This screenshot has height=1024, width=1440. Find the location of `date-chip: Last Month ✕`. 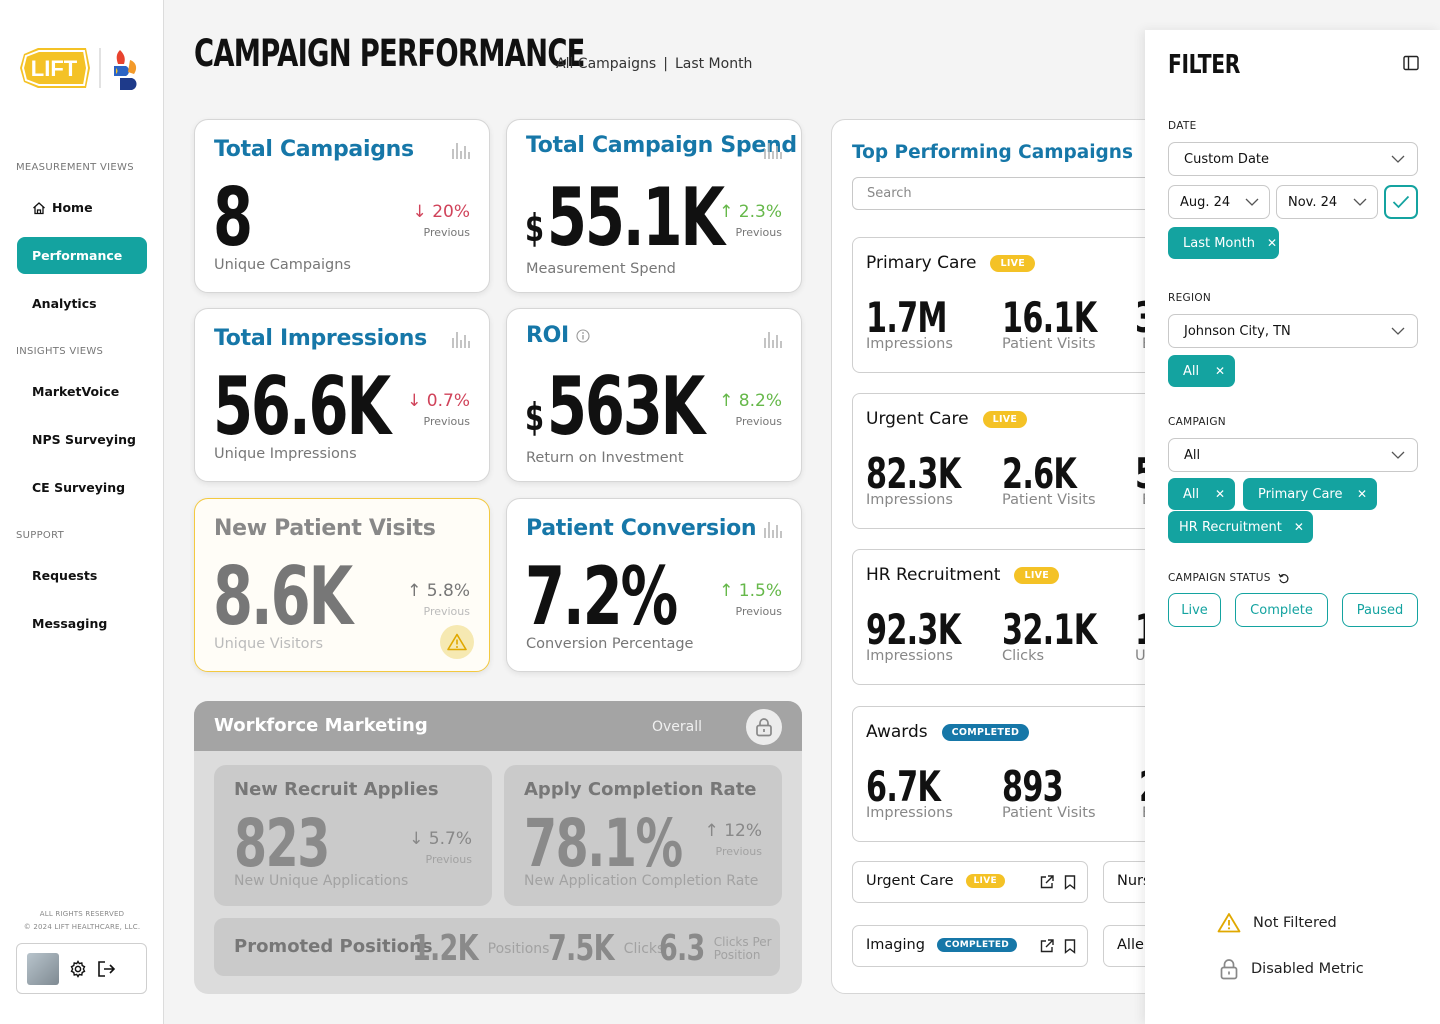

date-chip: Last Month ✕ is located at coordinates (1223, 243).